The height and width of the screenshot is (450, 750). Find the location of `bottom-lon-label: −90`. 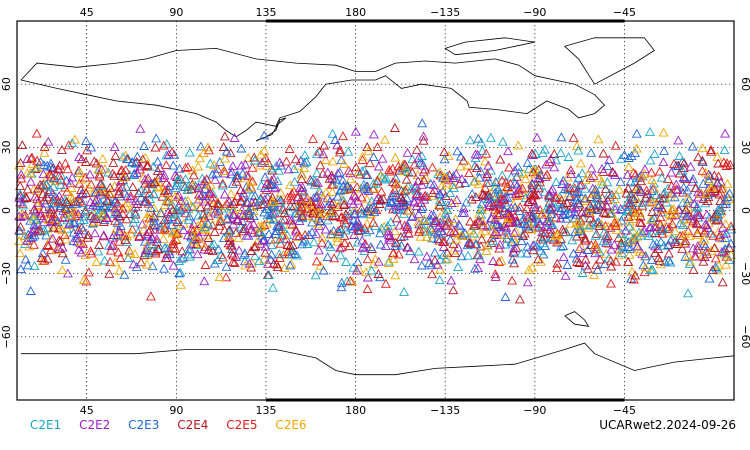

bottom-lon-label: −90 is located at coordinates (534, 410).